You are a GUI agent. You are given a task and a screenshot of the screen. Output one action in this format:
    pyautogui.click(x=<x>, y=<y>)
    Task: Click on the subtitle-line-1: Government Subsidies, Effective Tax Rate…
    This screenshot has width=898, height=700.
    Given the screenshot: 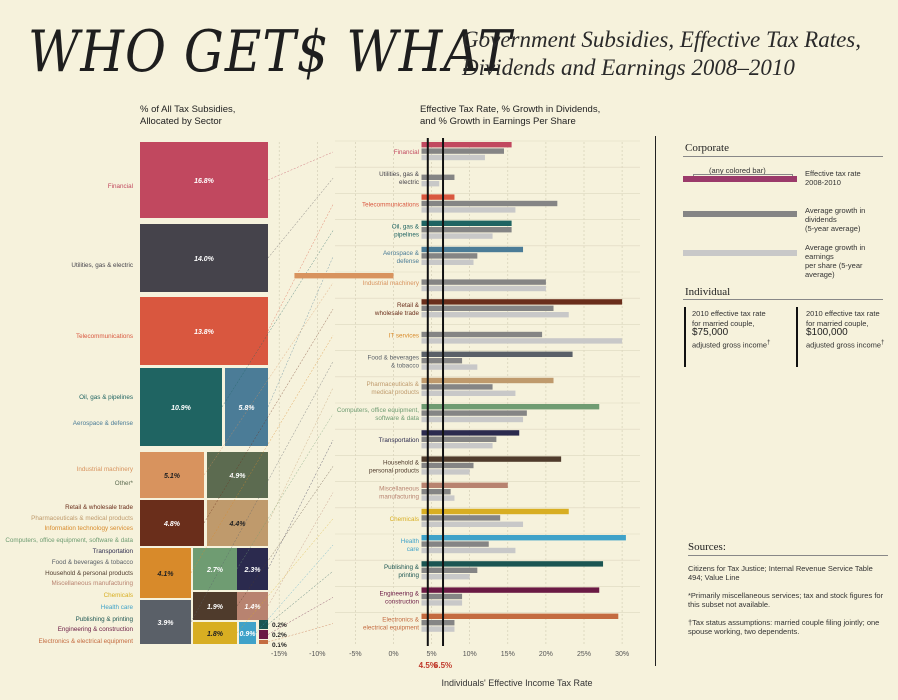 What is the action you would take?
    pyautogui.click(x=662, y=39)
    